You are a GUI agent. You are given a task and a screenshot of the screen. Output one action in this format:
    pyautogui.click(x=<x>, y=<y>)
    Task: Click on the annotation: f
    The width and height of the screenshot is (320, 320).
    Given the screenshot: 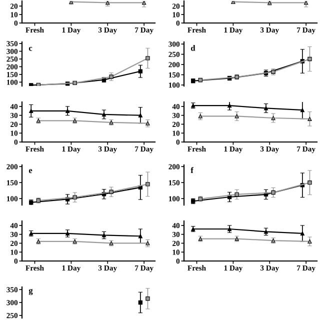 What is the action you would take?
    pyautogui.click(x=192, y=170)
    